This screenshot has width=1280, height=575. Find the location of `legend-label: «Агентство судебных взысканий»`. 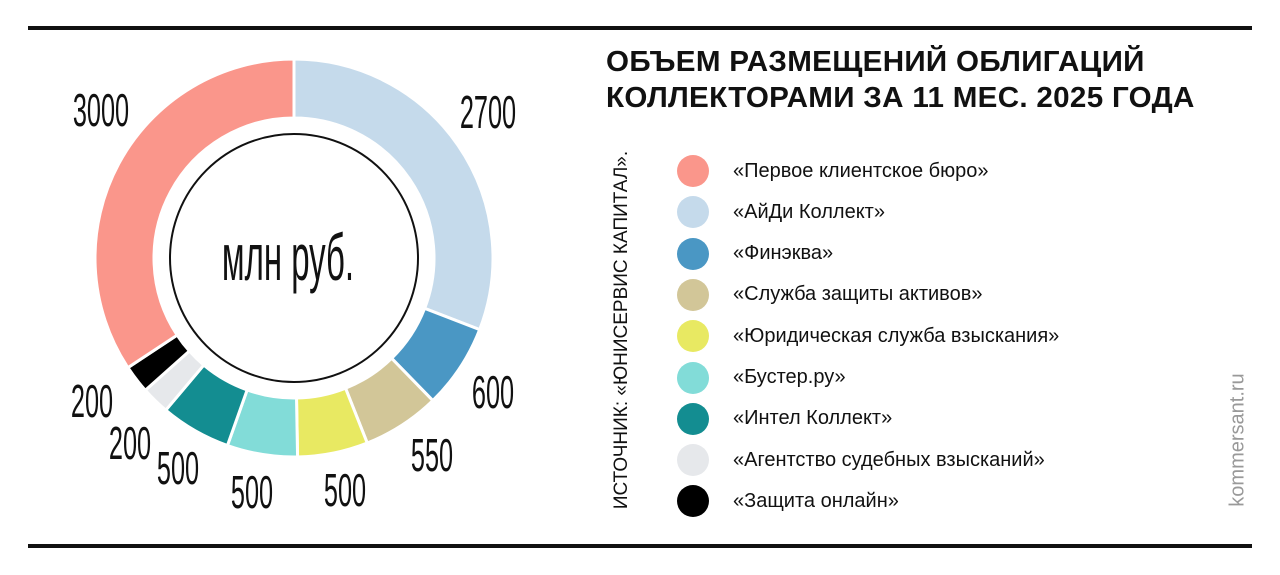

legend-label: «Агентство судебных взысканий» is located at coordinates (889, 459).